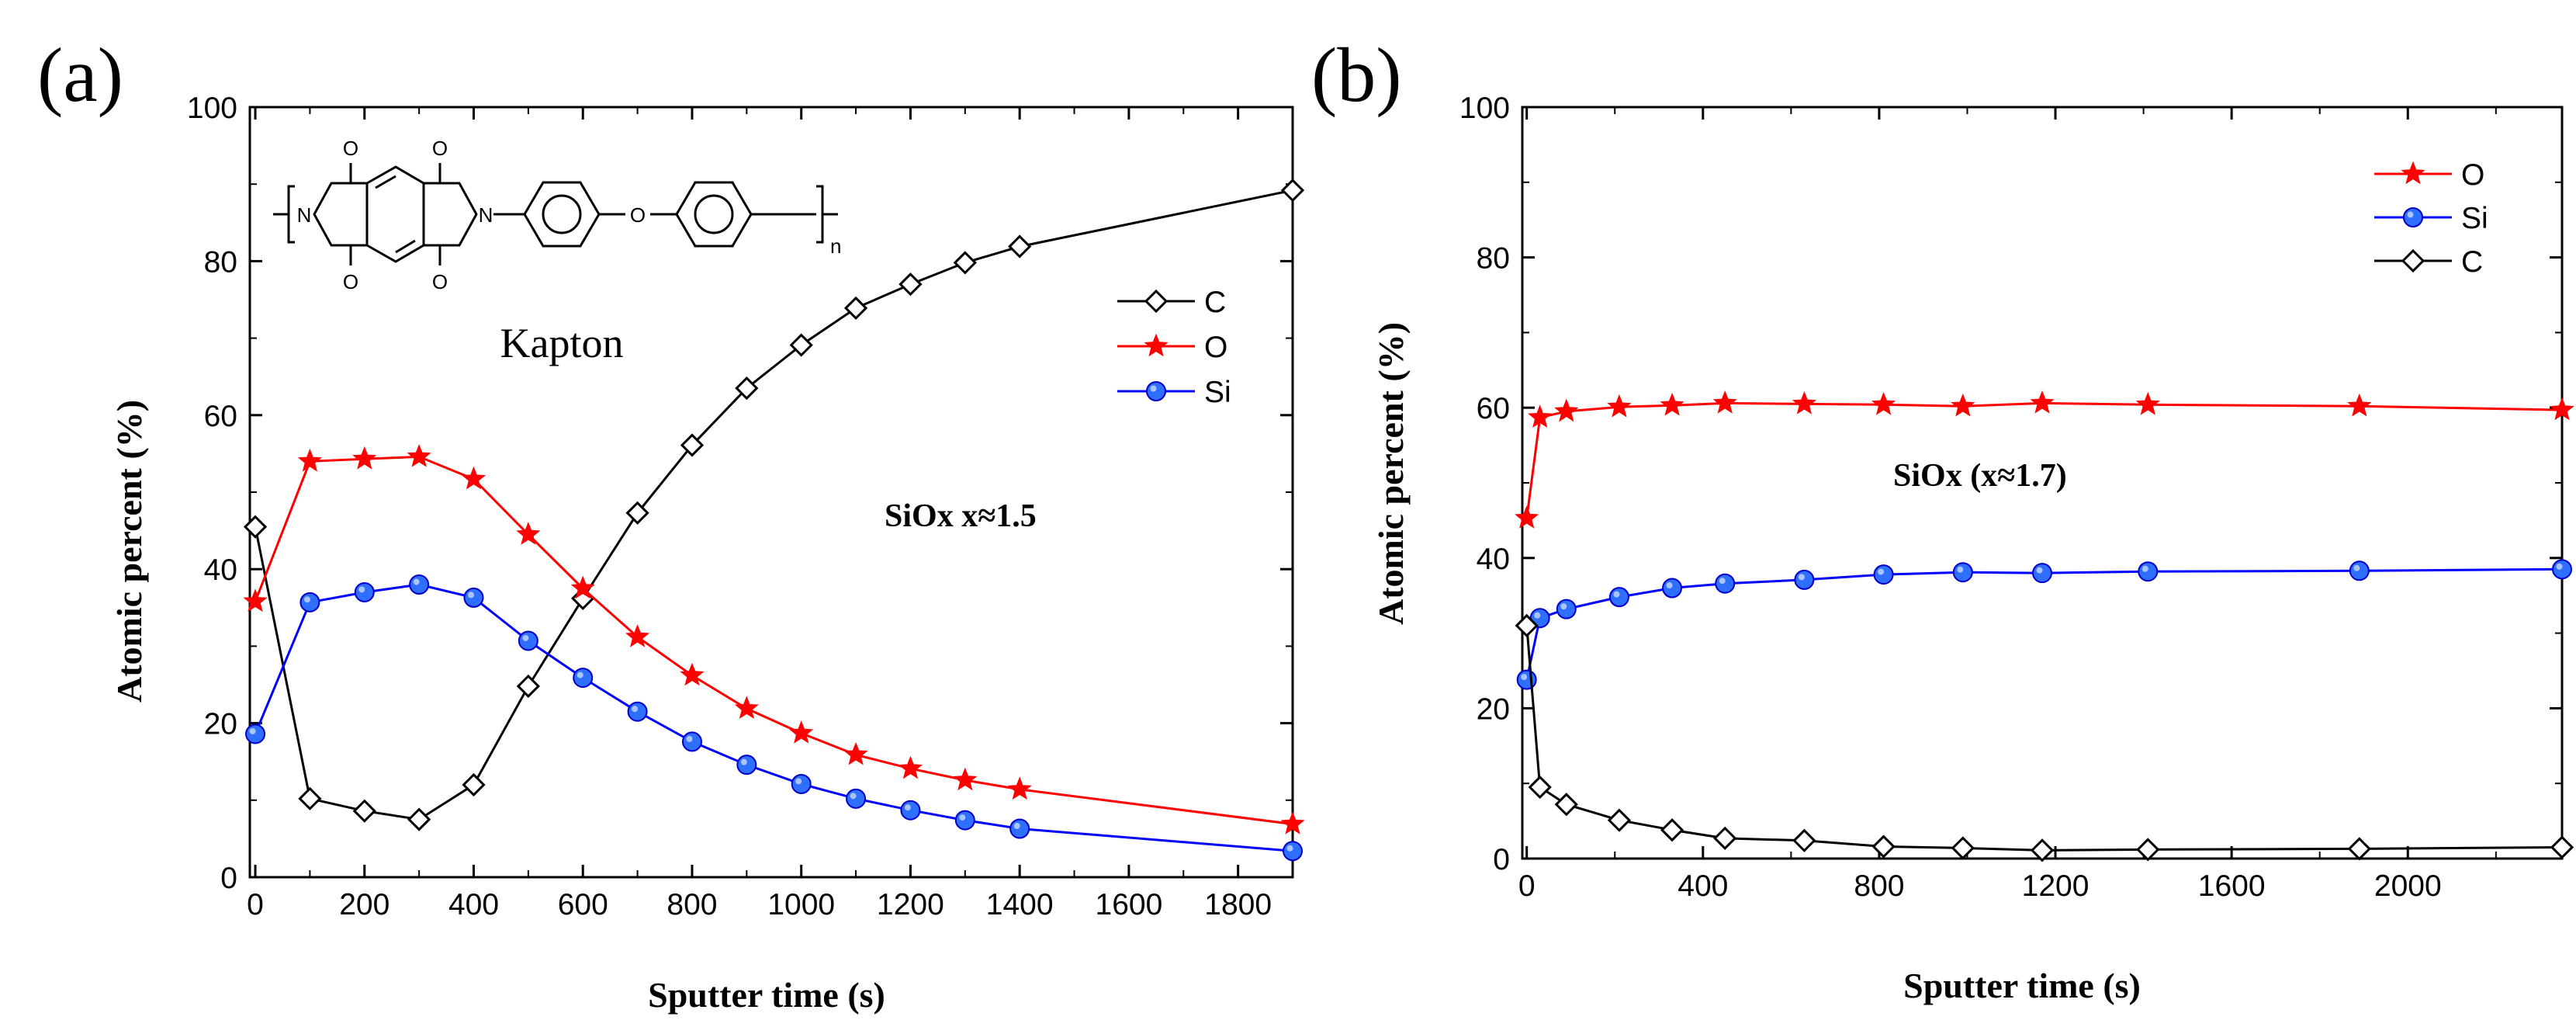 The width and height of the screenshot is (2576, 1034). I want to click on panel-a-x-tick-label: 1600, so click(1129, 904).